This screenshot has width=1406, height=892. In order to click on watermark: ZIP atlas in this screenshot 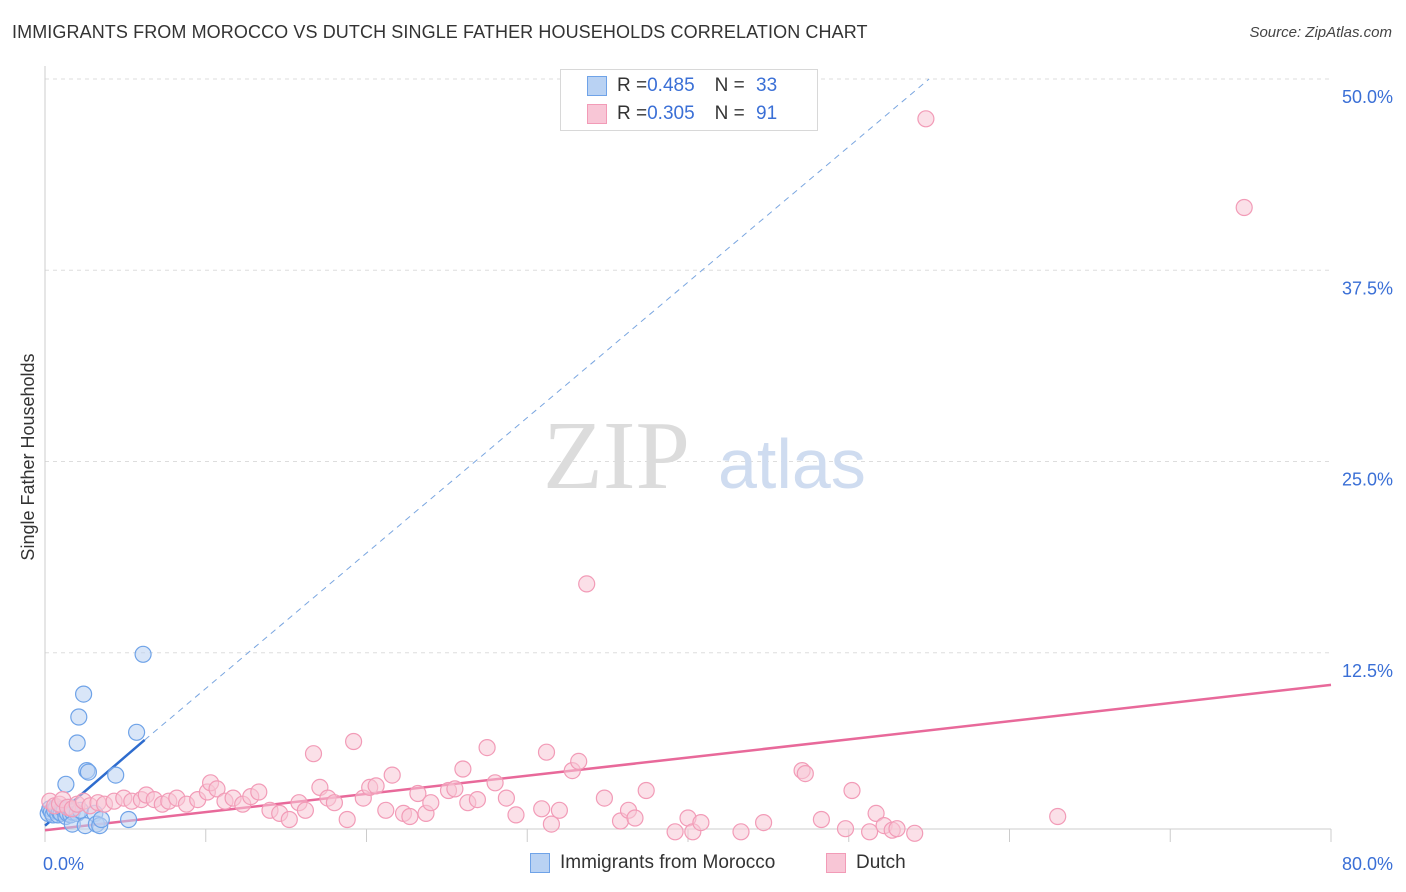, I will do `click(704, 456)`.